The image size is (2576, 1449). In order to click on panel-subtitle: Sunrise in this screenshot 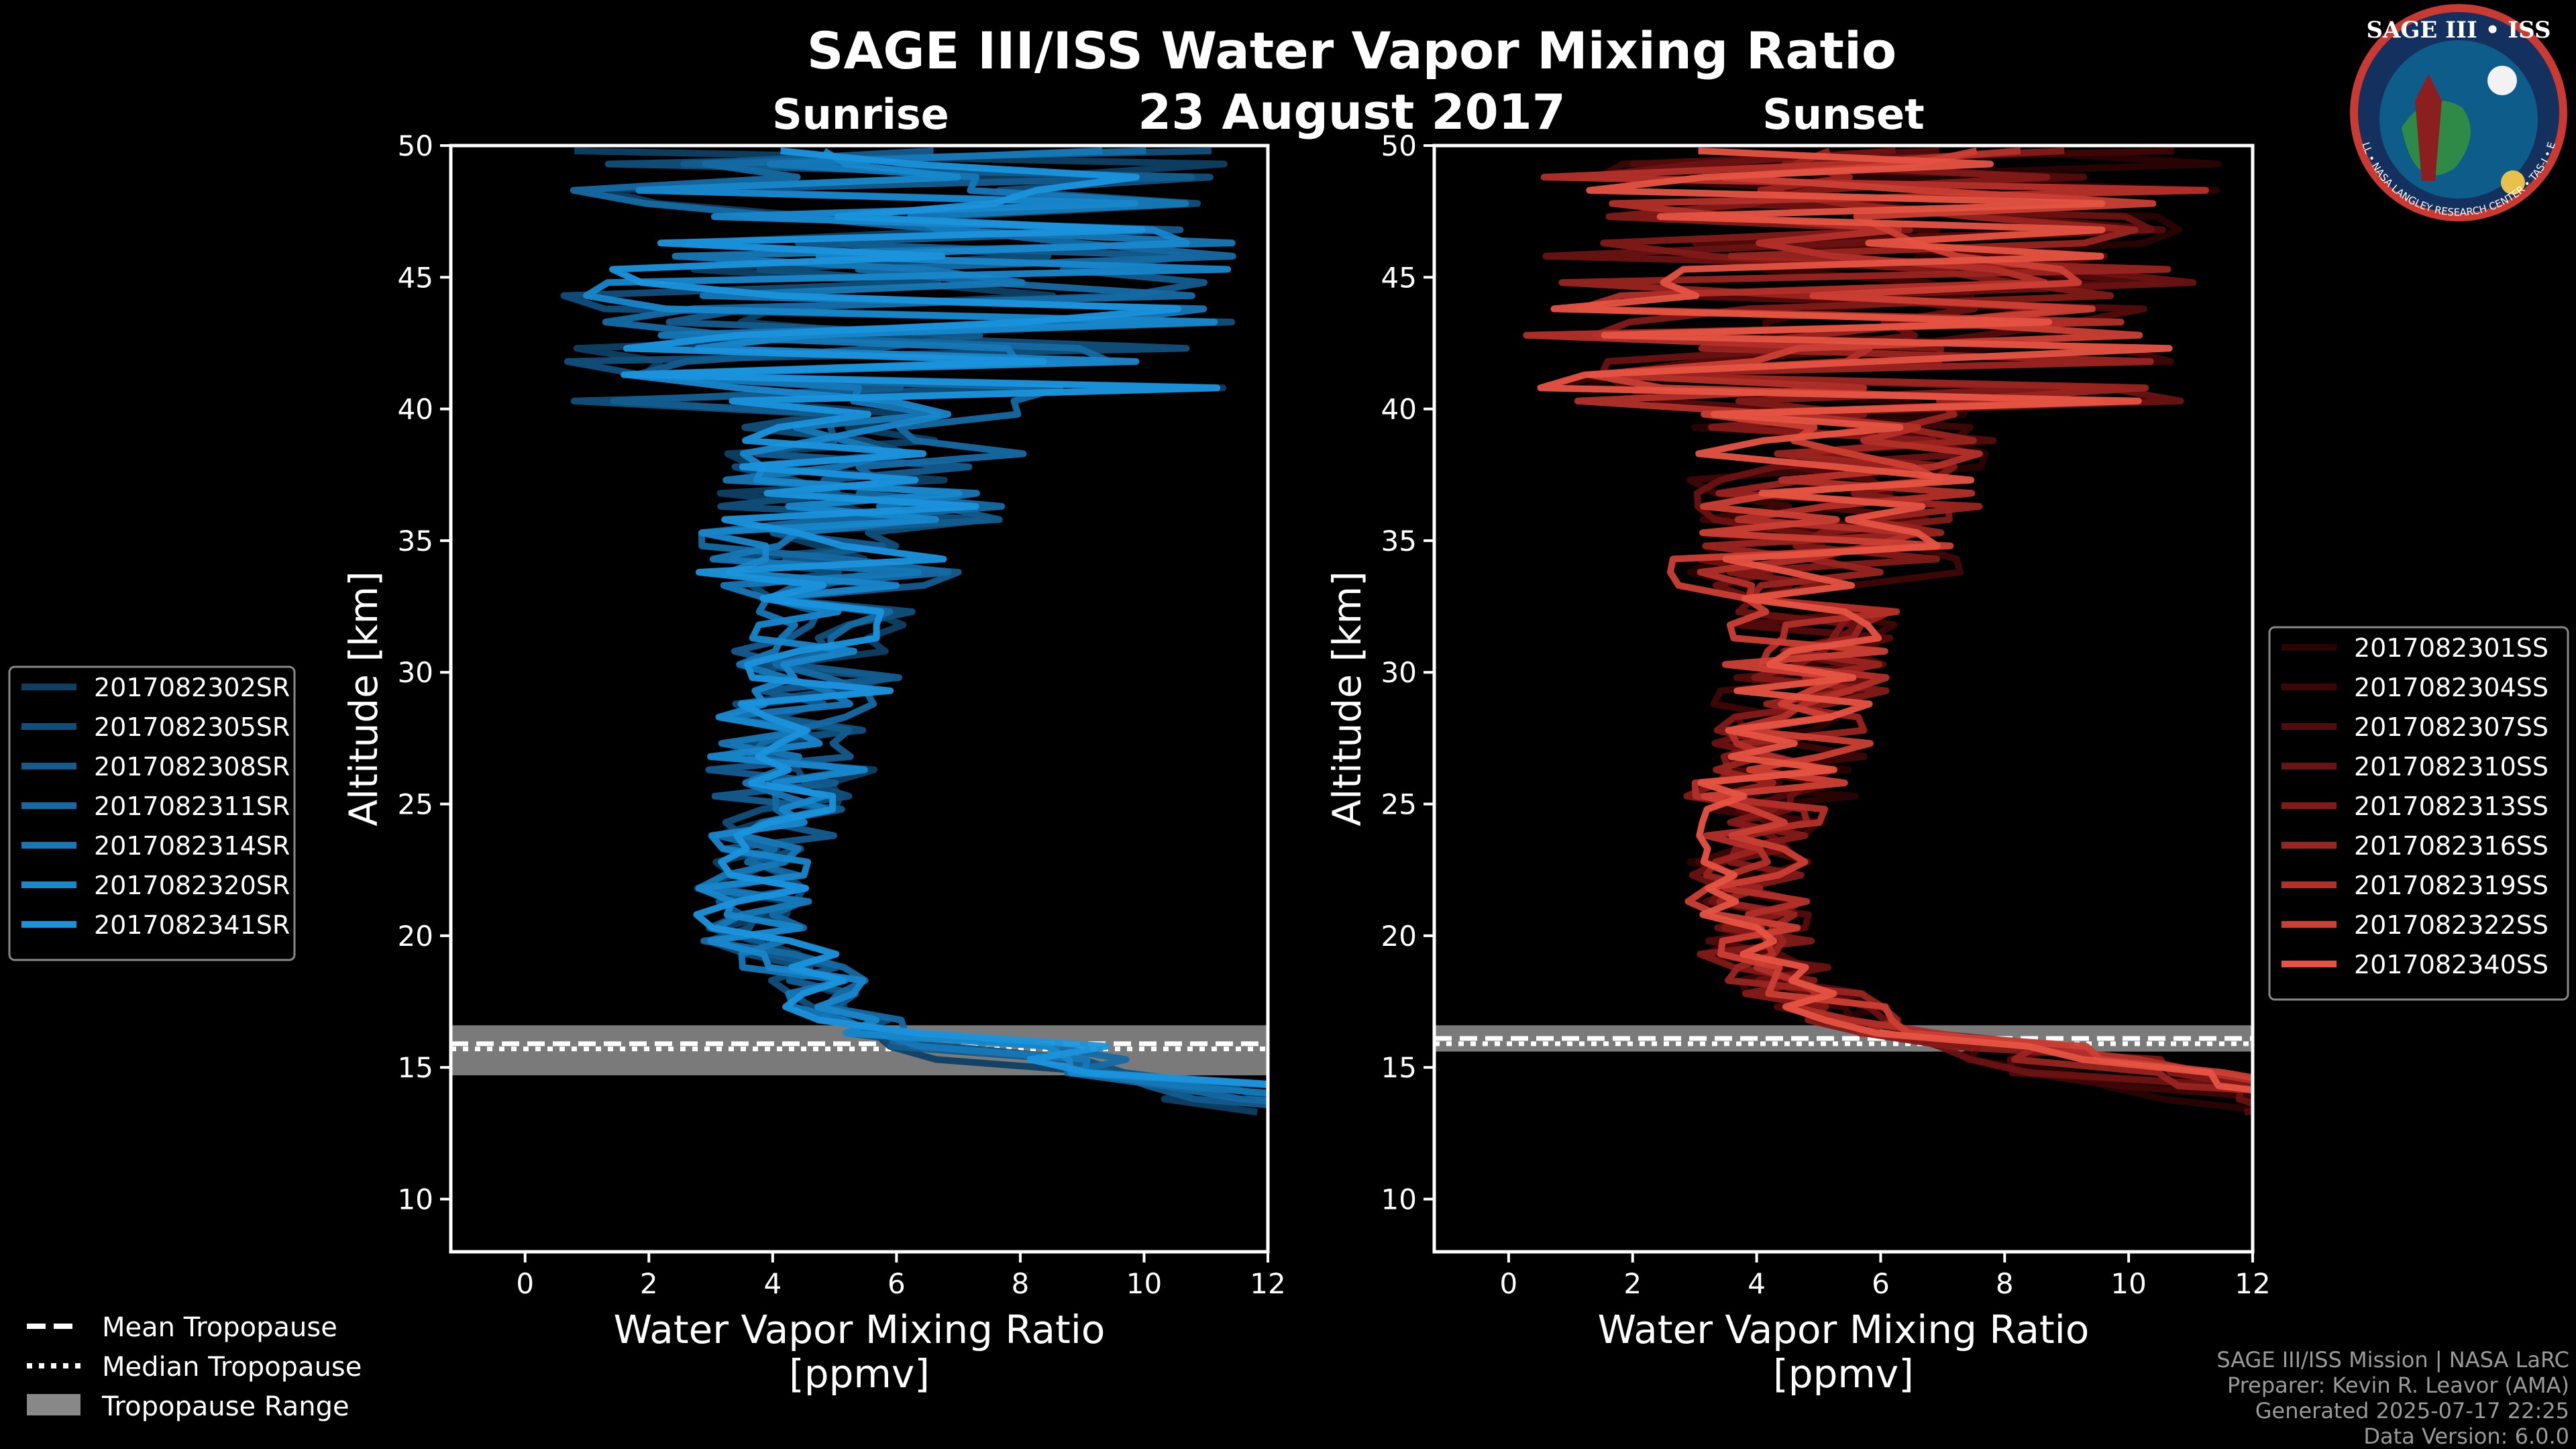, I will do `click(860, 114)`.